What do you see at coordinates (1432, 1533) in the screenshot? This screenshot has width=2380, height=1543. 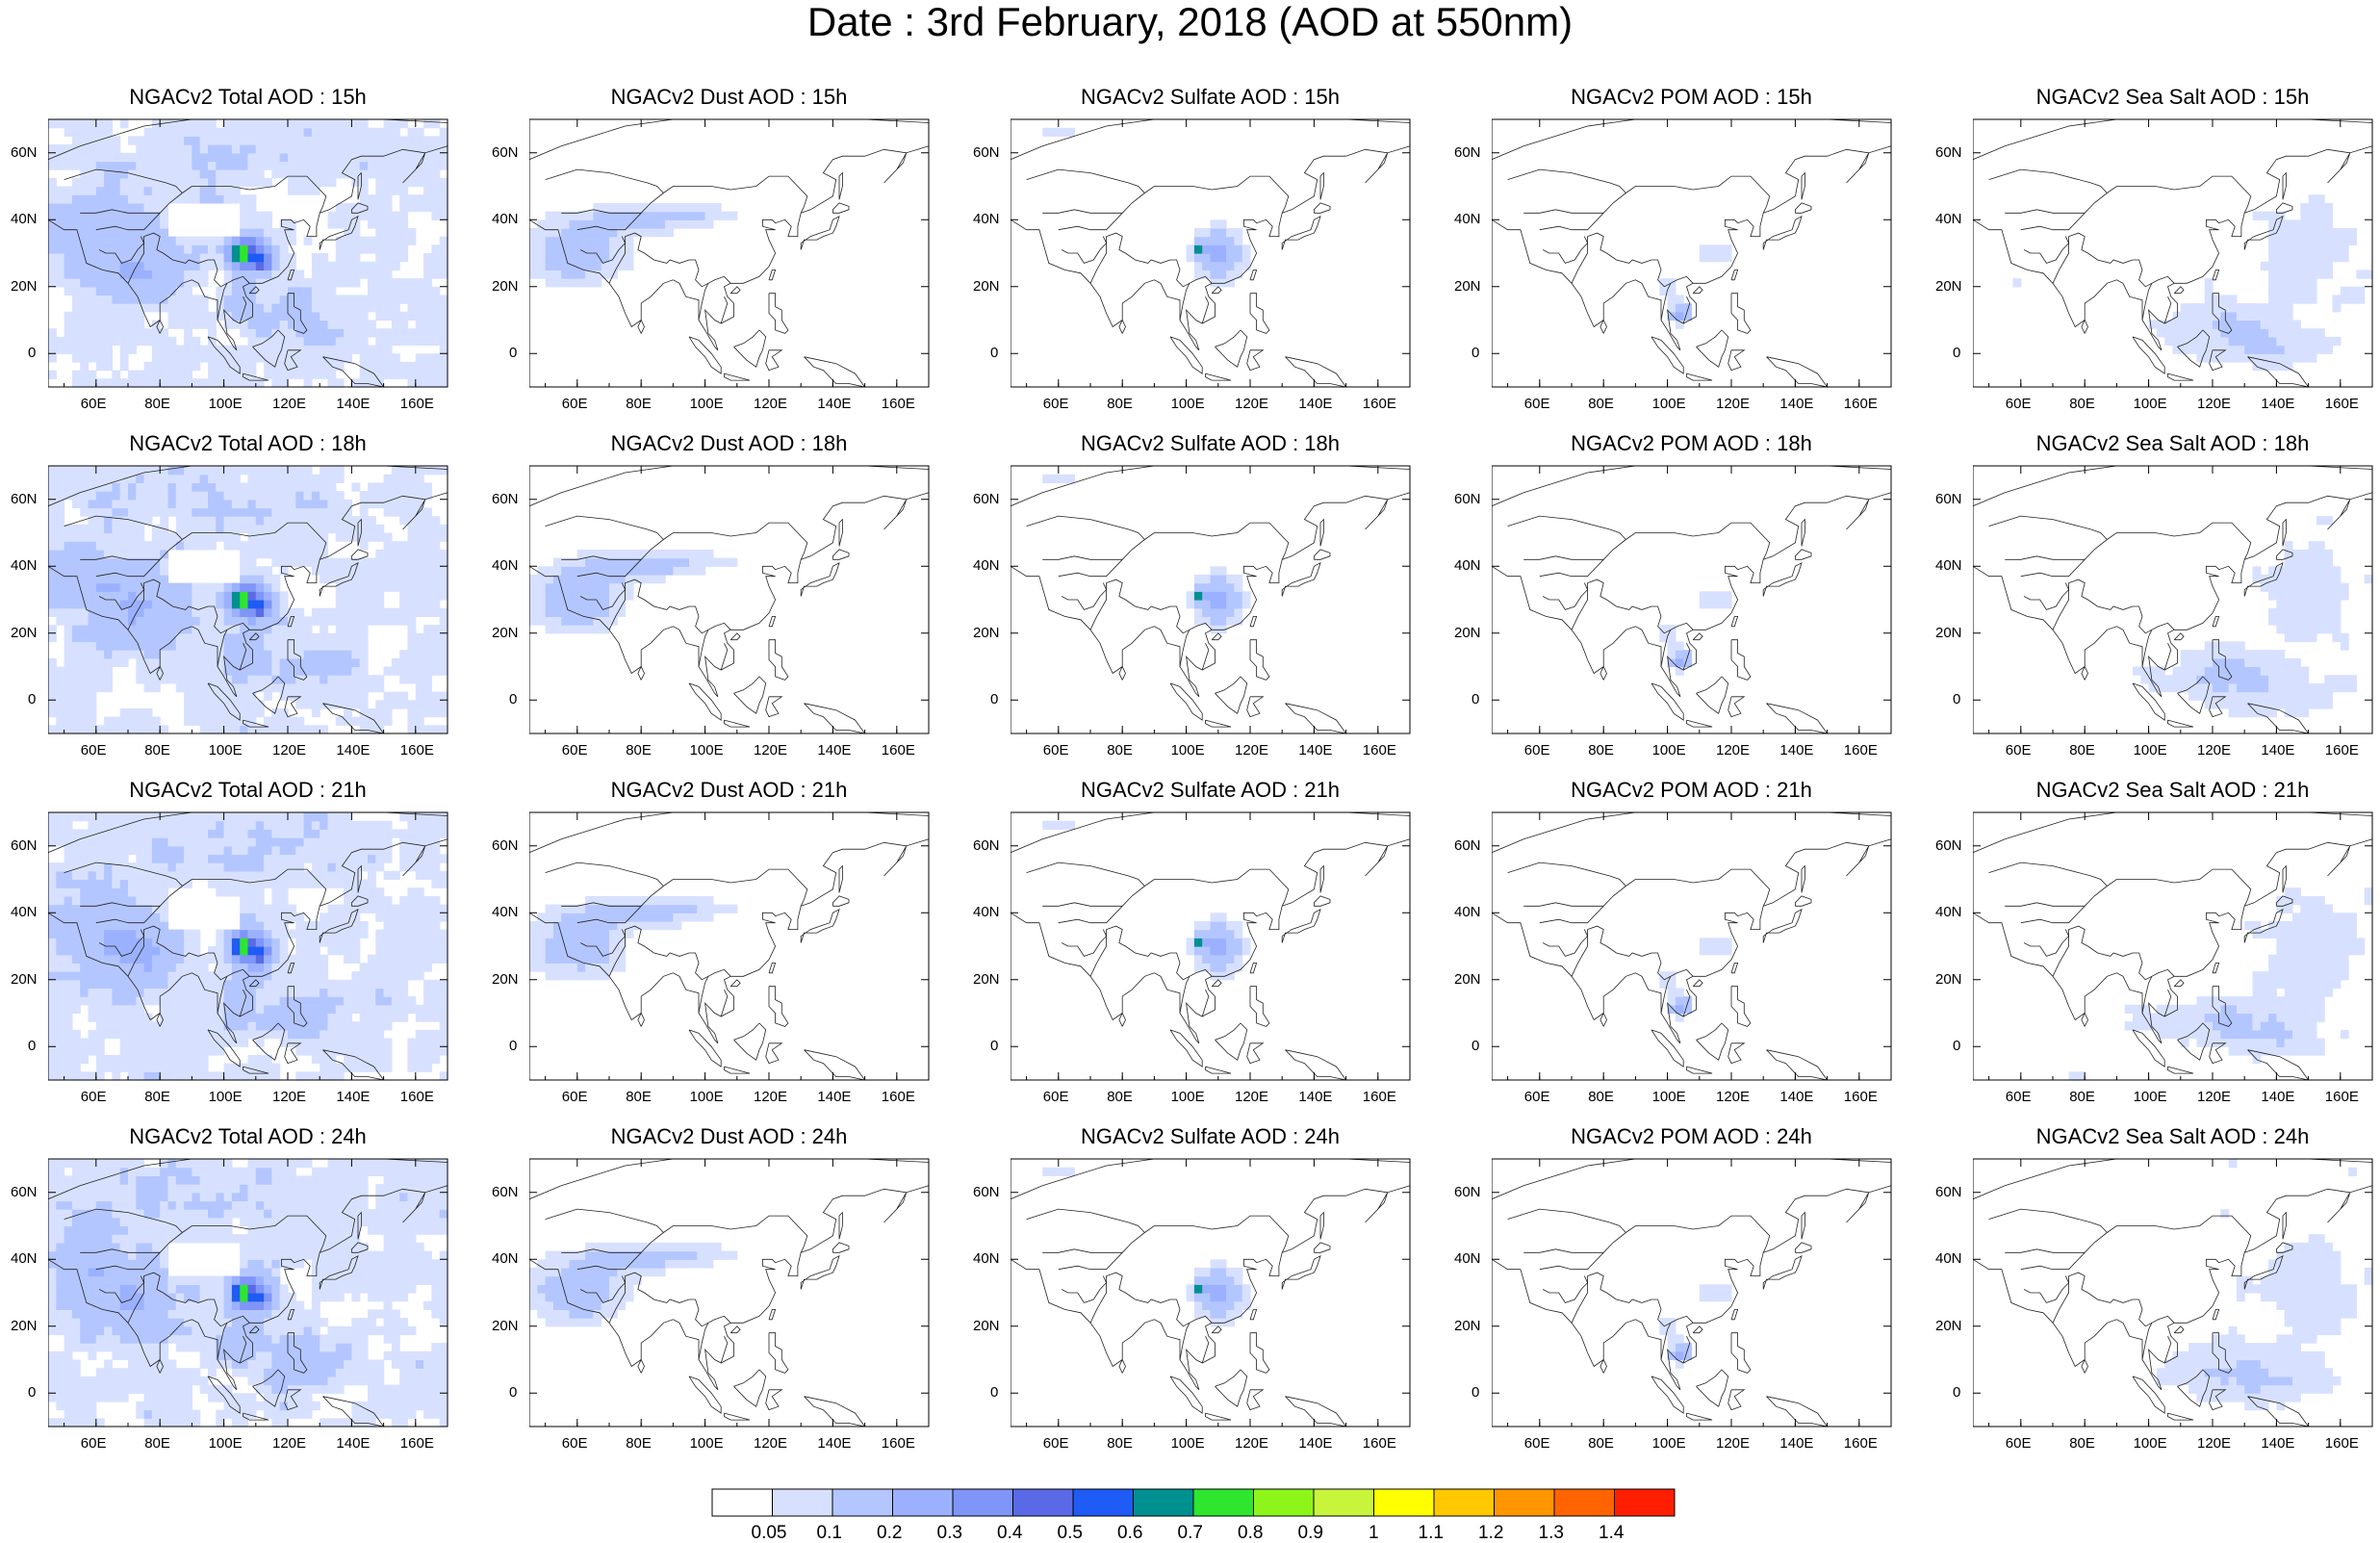 I see `colorbar-label: 1.1` at bounding box center [1432, 1533].